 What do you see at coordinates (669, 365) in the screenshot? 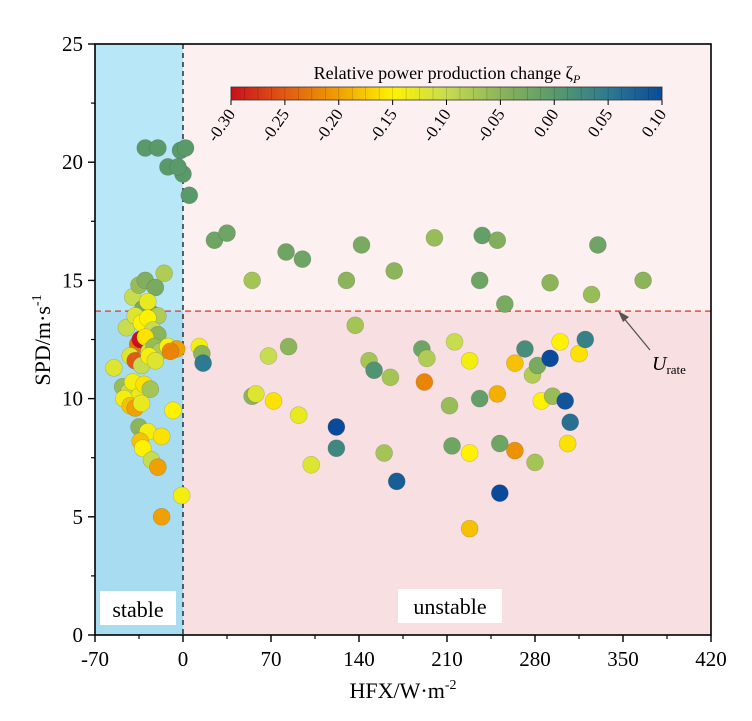
I see `rated-speed-label: Urate` at bounding box center [669, 365].